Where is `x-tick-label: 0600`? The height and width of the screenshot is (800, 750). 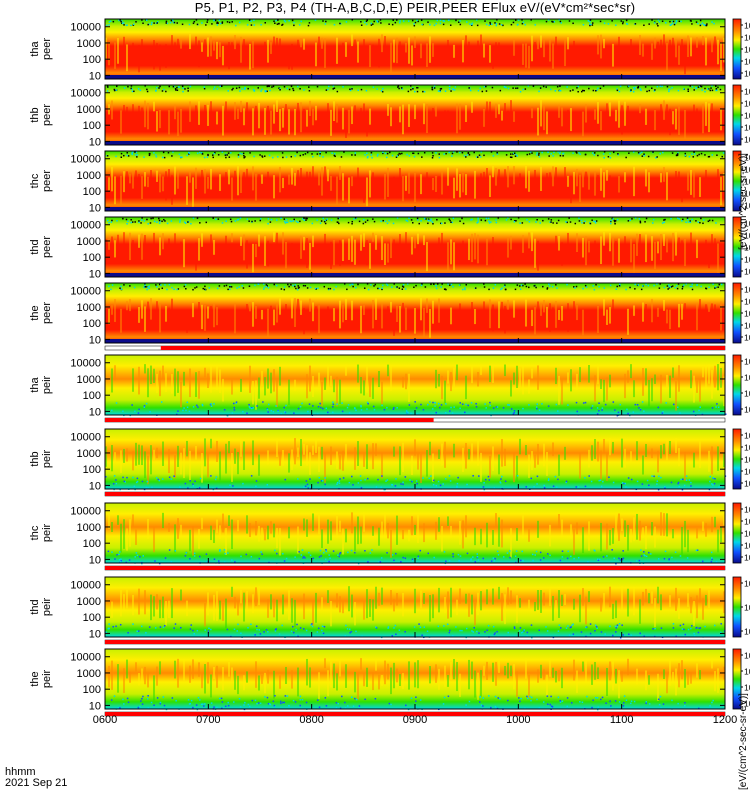
x-tick-label: 0600 is located at coordinates (105, 720).